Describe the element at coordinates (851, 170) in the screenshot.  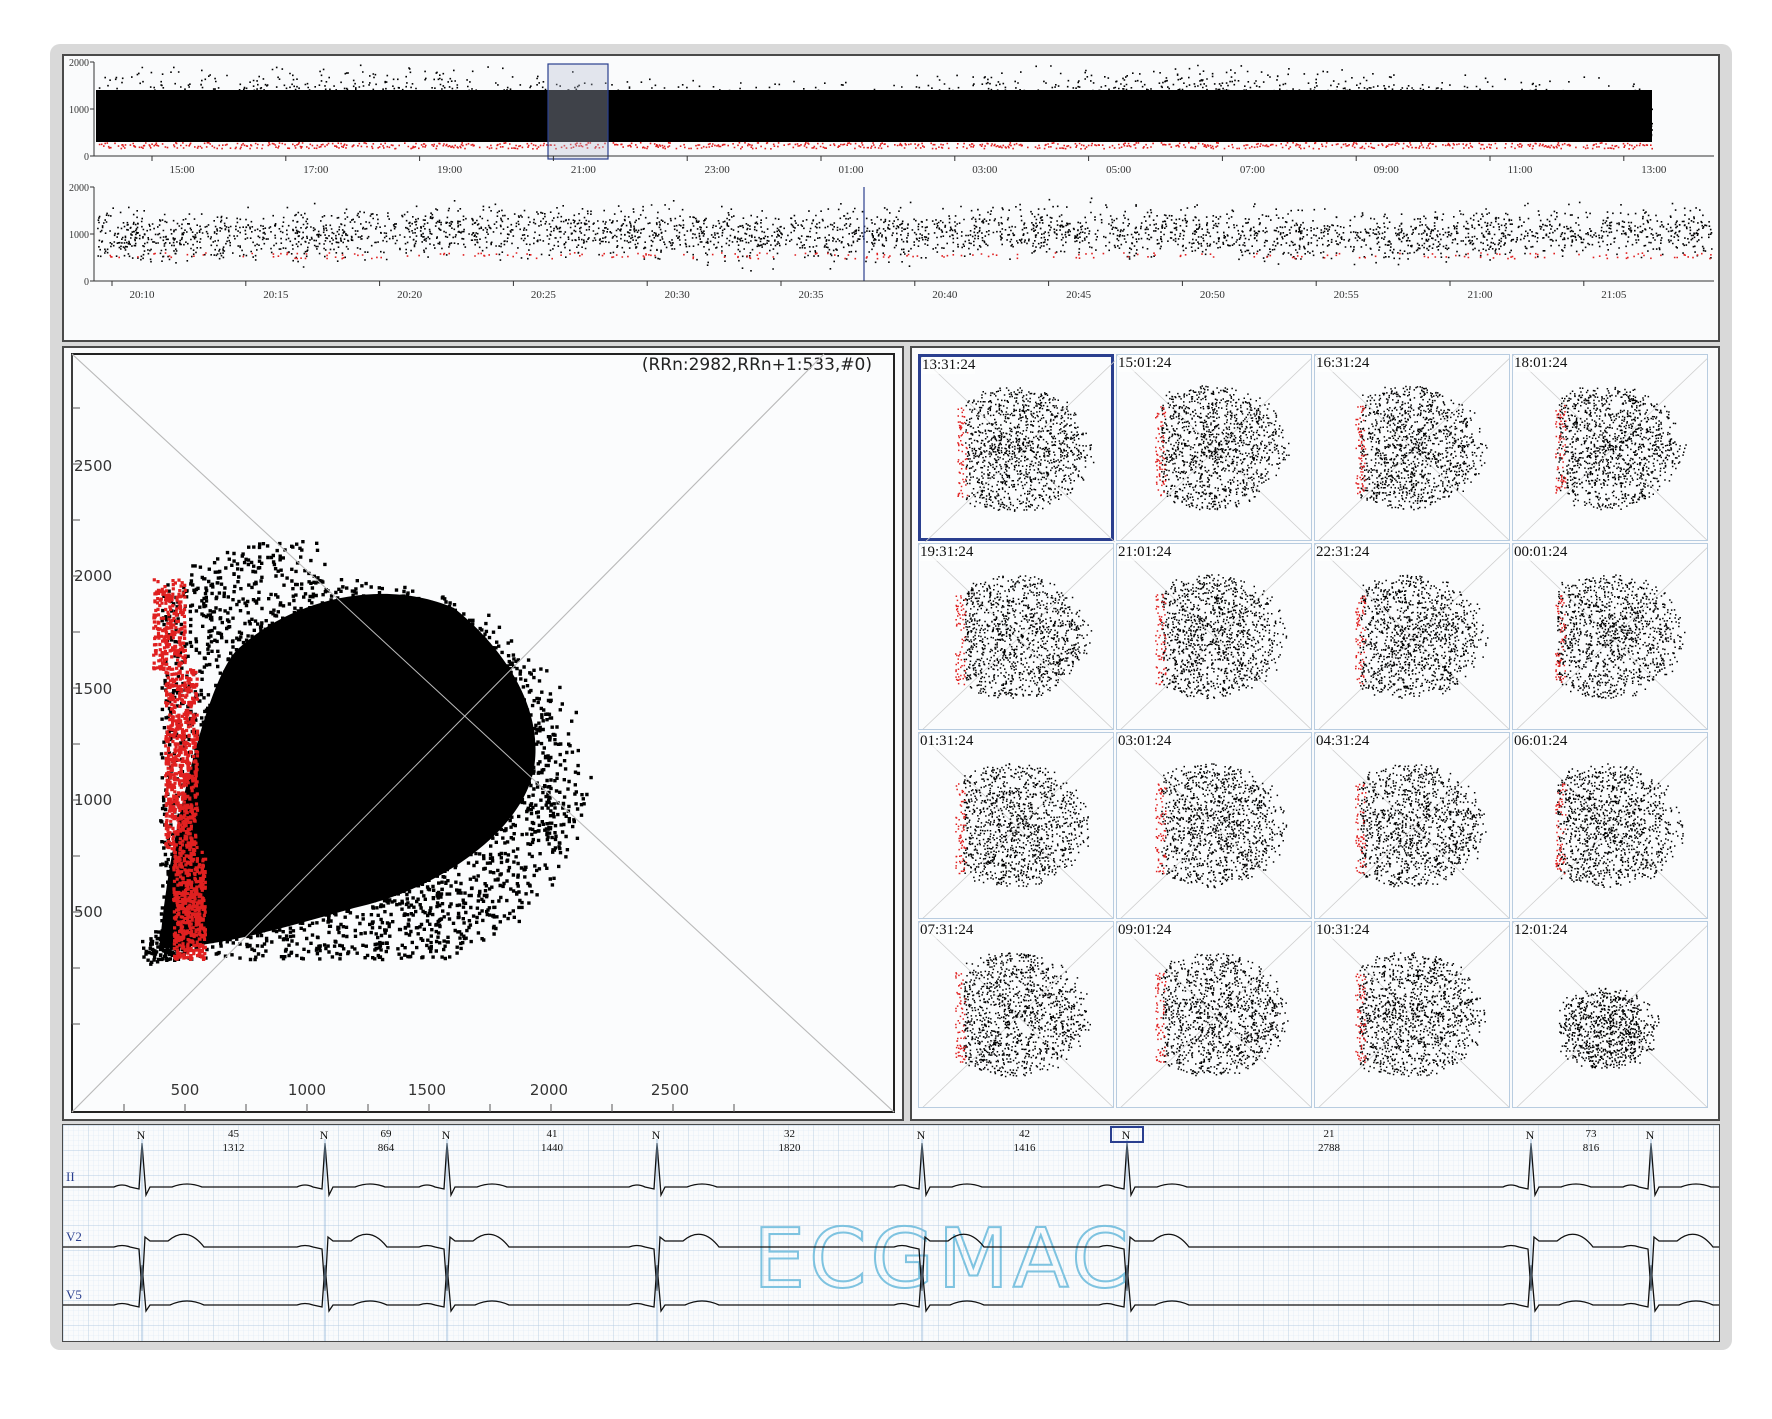
I see `trend-x-tick: 01:00` at that location.